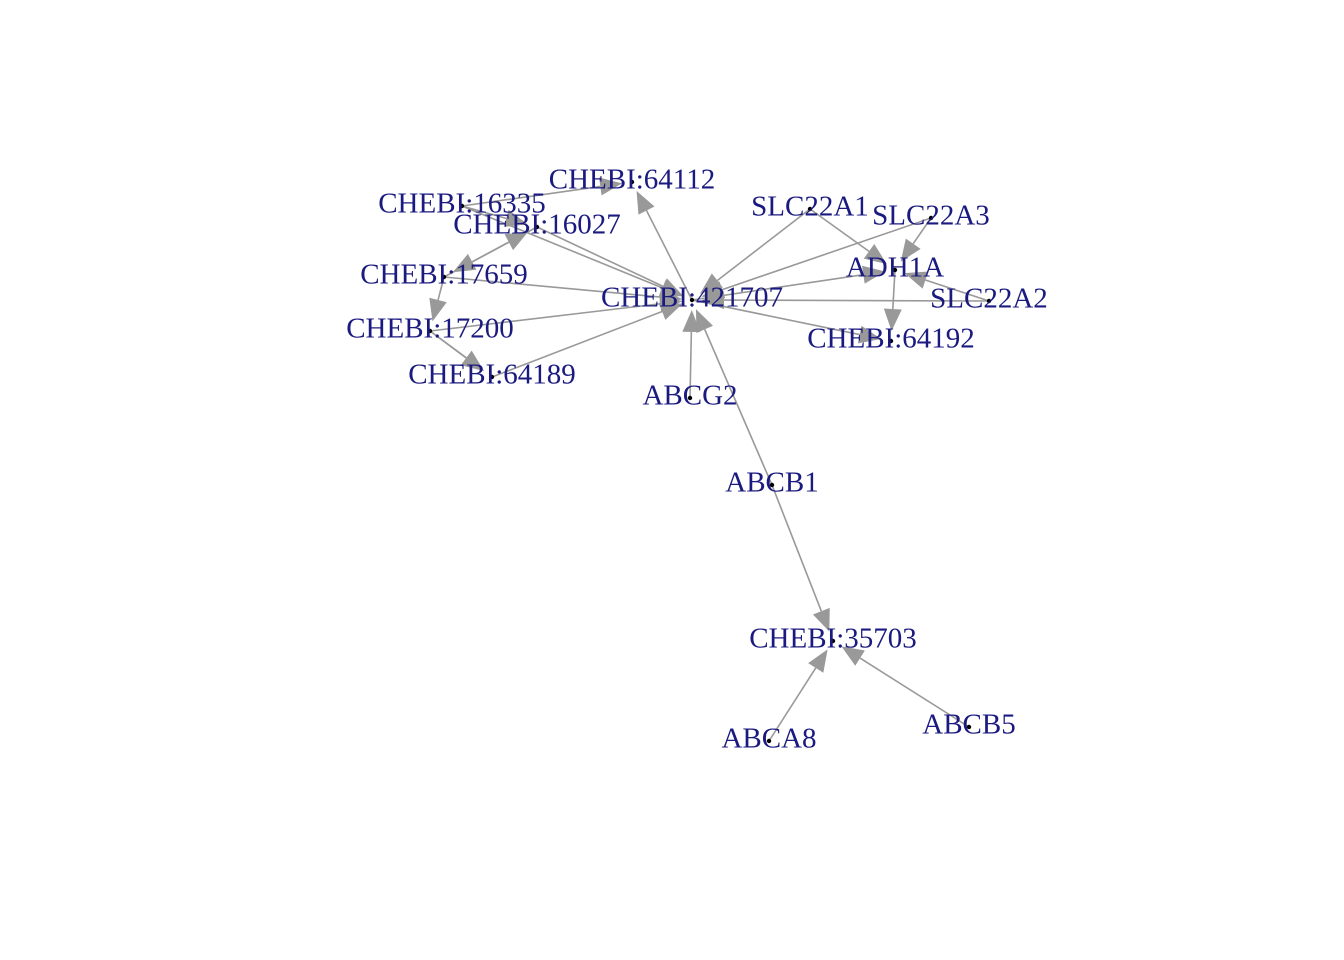 The width and height of the screenshot is (1344, 960). I want to click on node-label: CHEBI:16335, so click(462, 204).